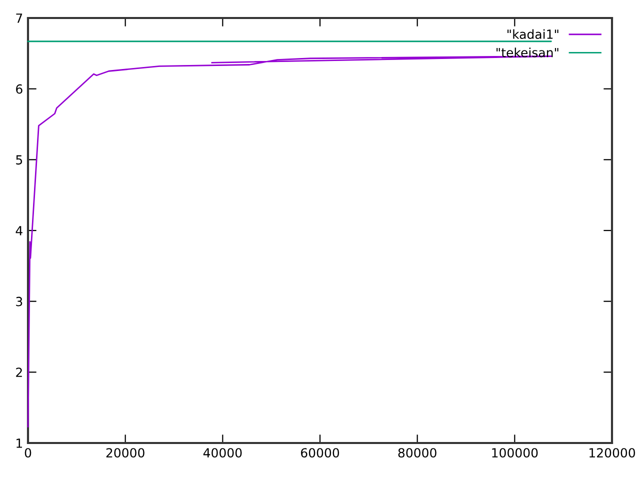 Image resolution: width=640 pixels, height=480 pixels. What do you see at coordinates (28, 453) in the screenshot?
I see `x-tick-label: 0` at bounding box center [28, 453].